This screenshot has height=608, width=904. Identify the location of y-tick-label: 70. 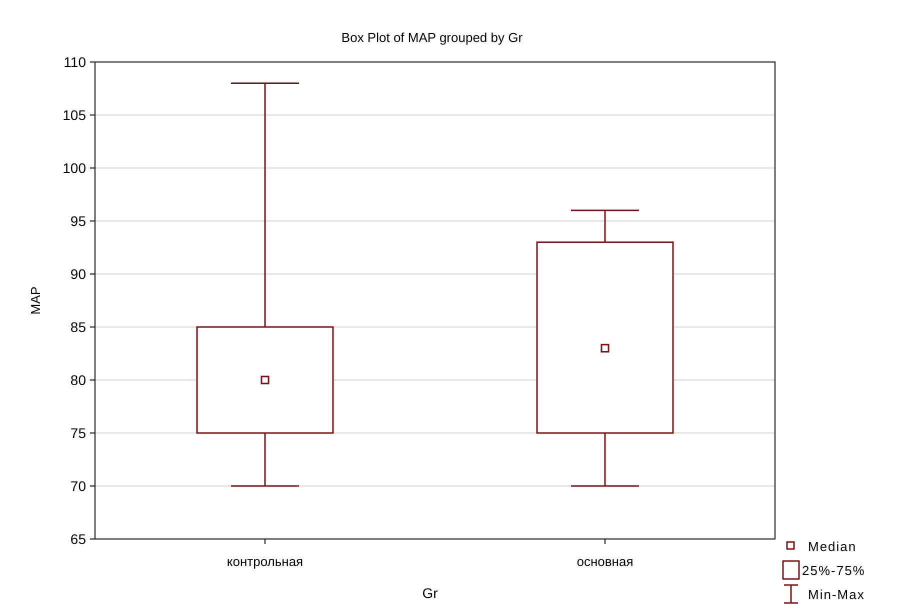
(78, 486).